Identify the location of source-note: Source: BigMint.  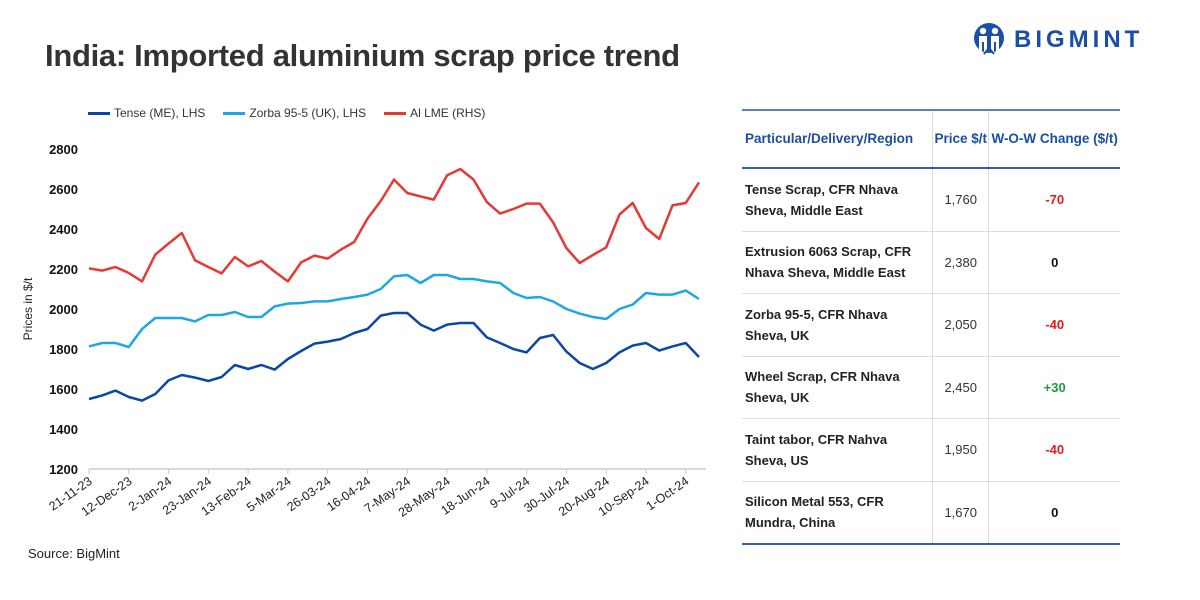
(74, 553).